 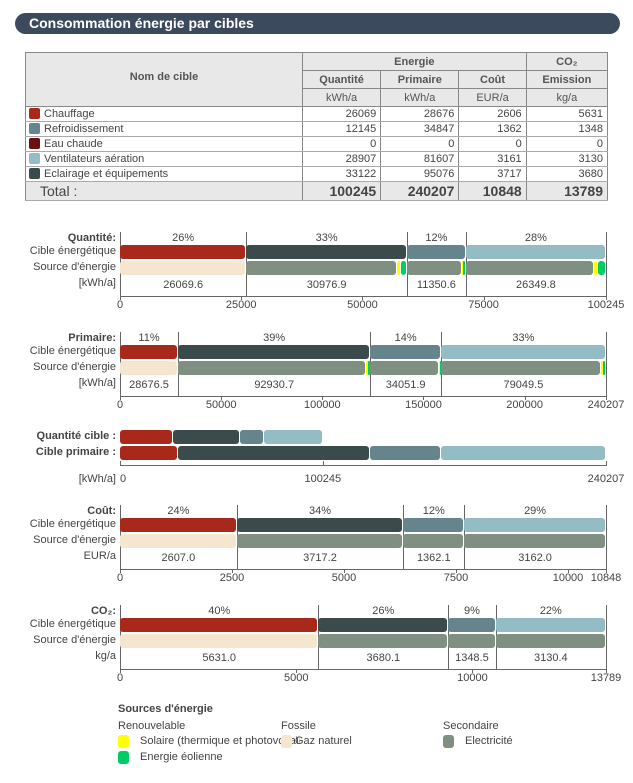 What do you see at coordinates (91, 238) in the screenshot?
I see `chart-title: Quantité:` at bounding box center [91, 238].